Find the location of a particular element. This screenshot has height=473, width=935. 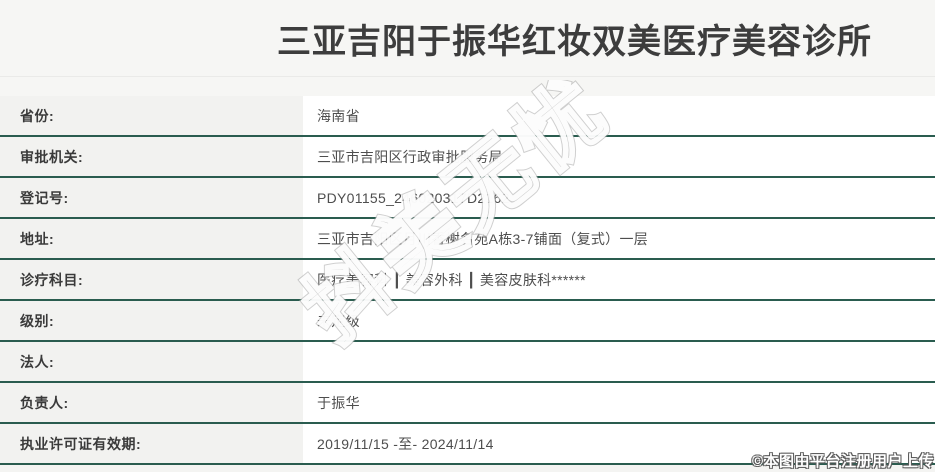

row-label: 法人: is located at coordinates (151, 361).